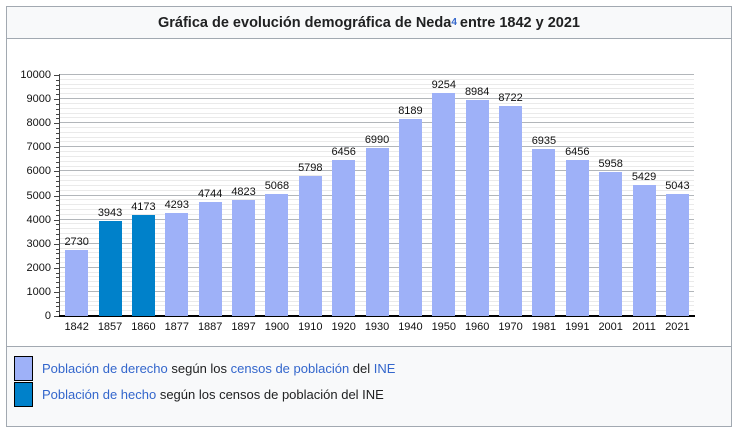 This screenshot has width=740, height=437. Describe the element at coordinates (76, 242) in the screenshot. I see `bar-value-label: 2730` at that location.